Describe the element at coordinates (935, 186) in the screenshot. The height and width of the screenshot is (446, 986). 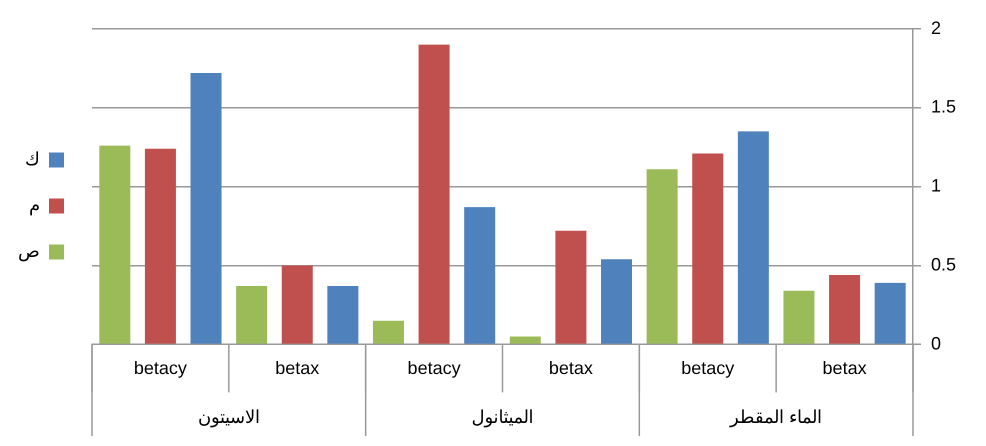
I see `y-tick-label: 1` at that location.